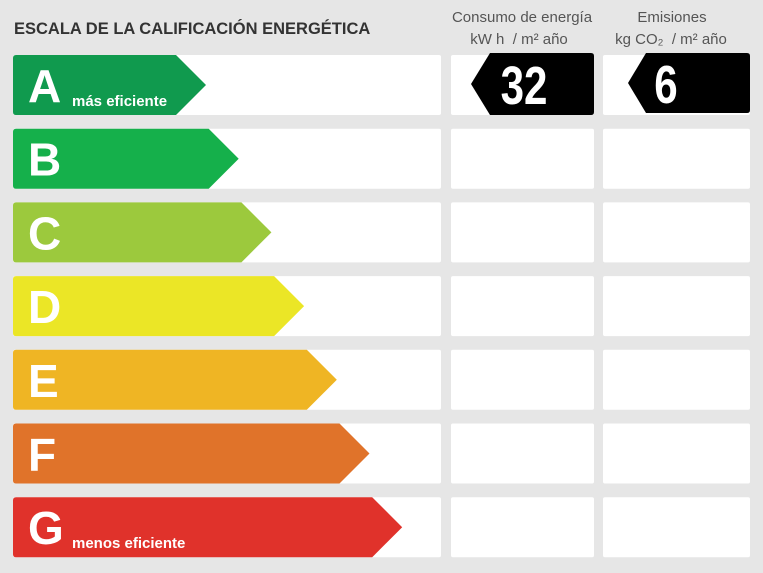  Describe the element at coordinates (43, 381) in the screenshot. I see `class-letter: E` at that location.